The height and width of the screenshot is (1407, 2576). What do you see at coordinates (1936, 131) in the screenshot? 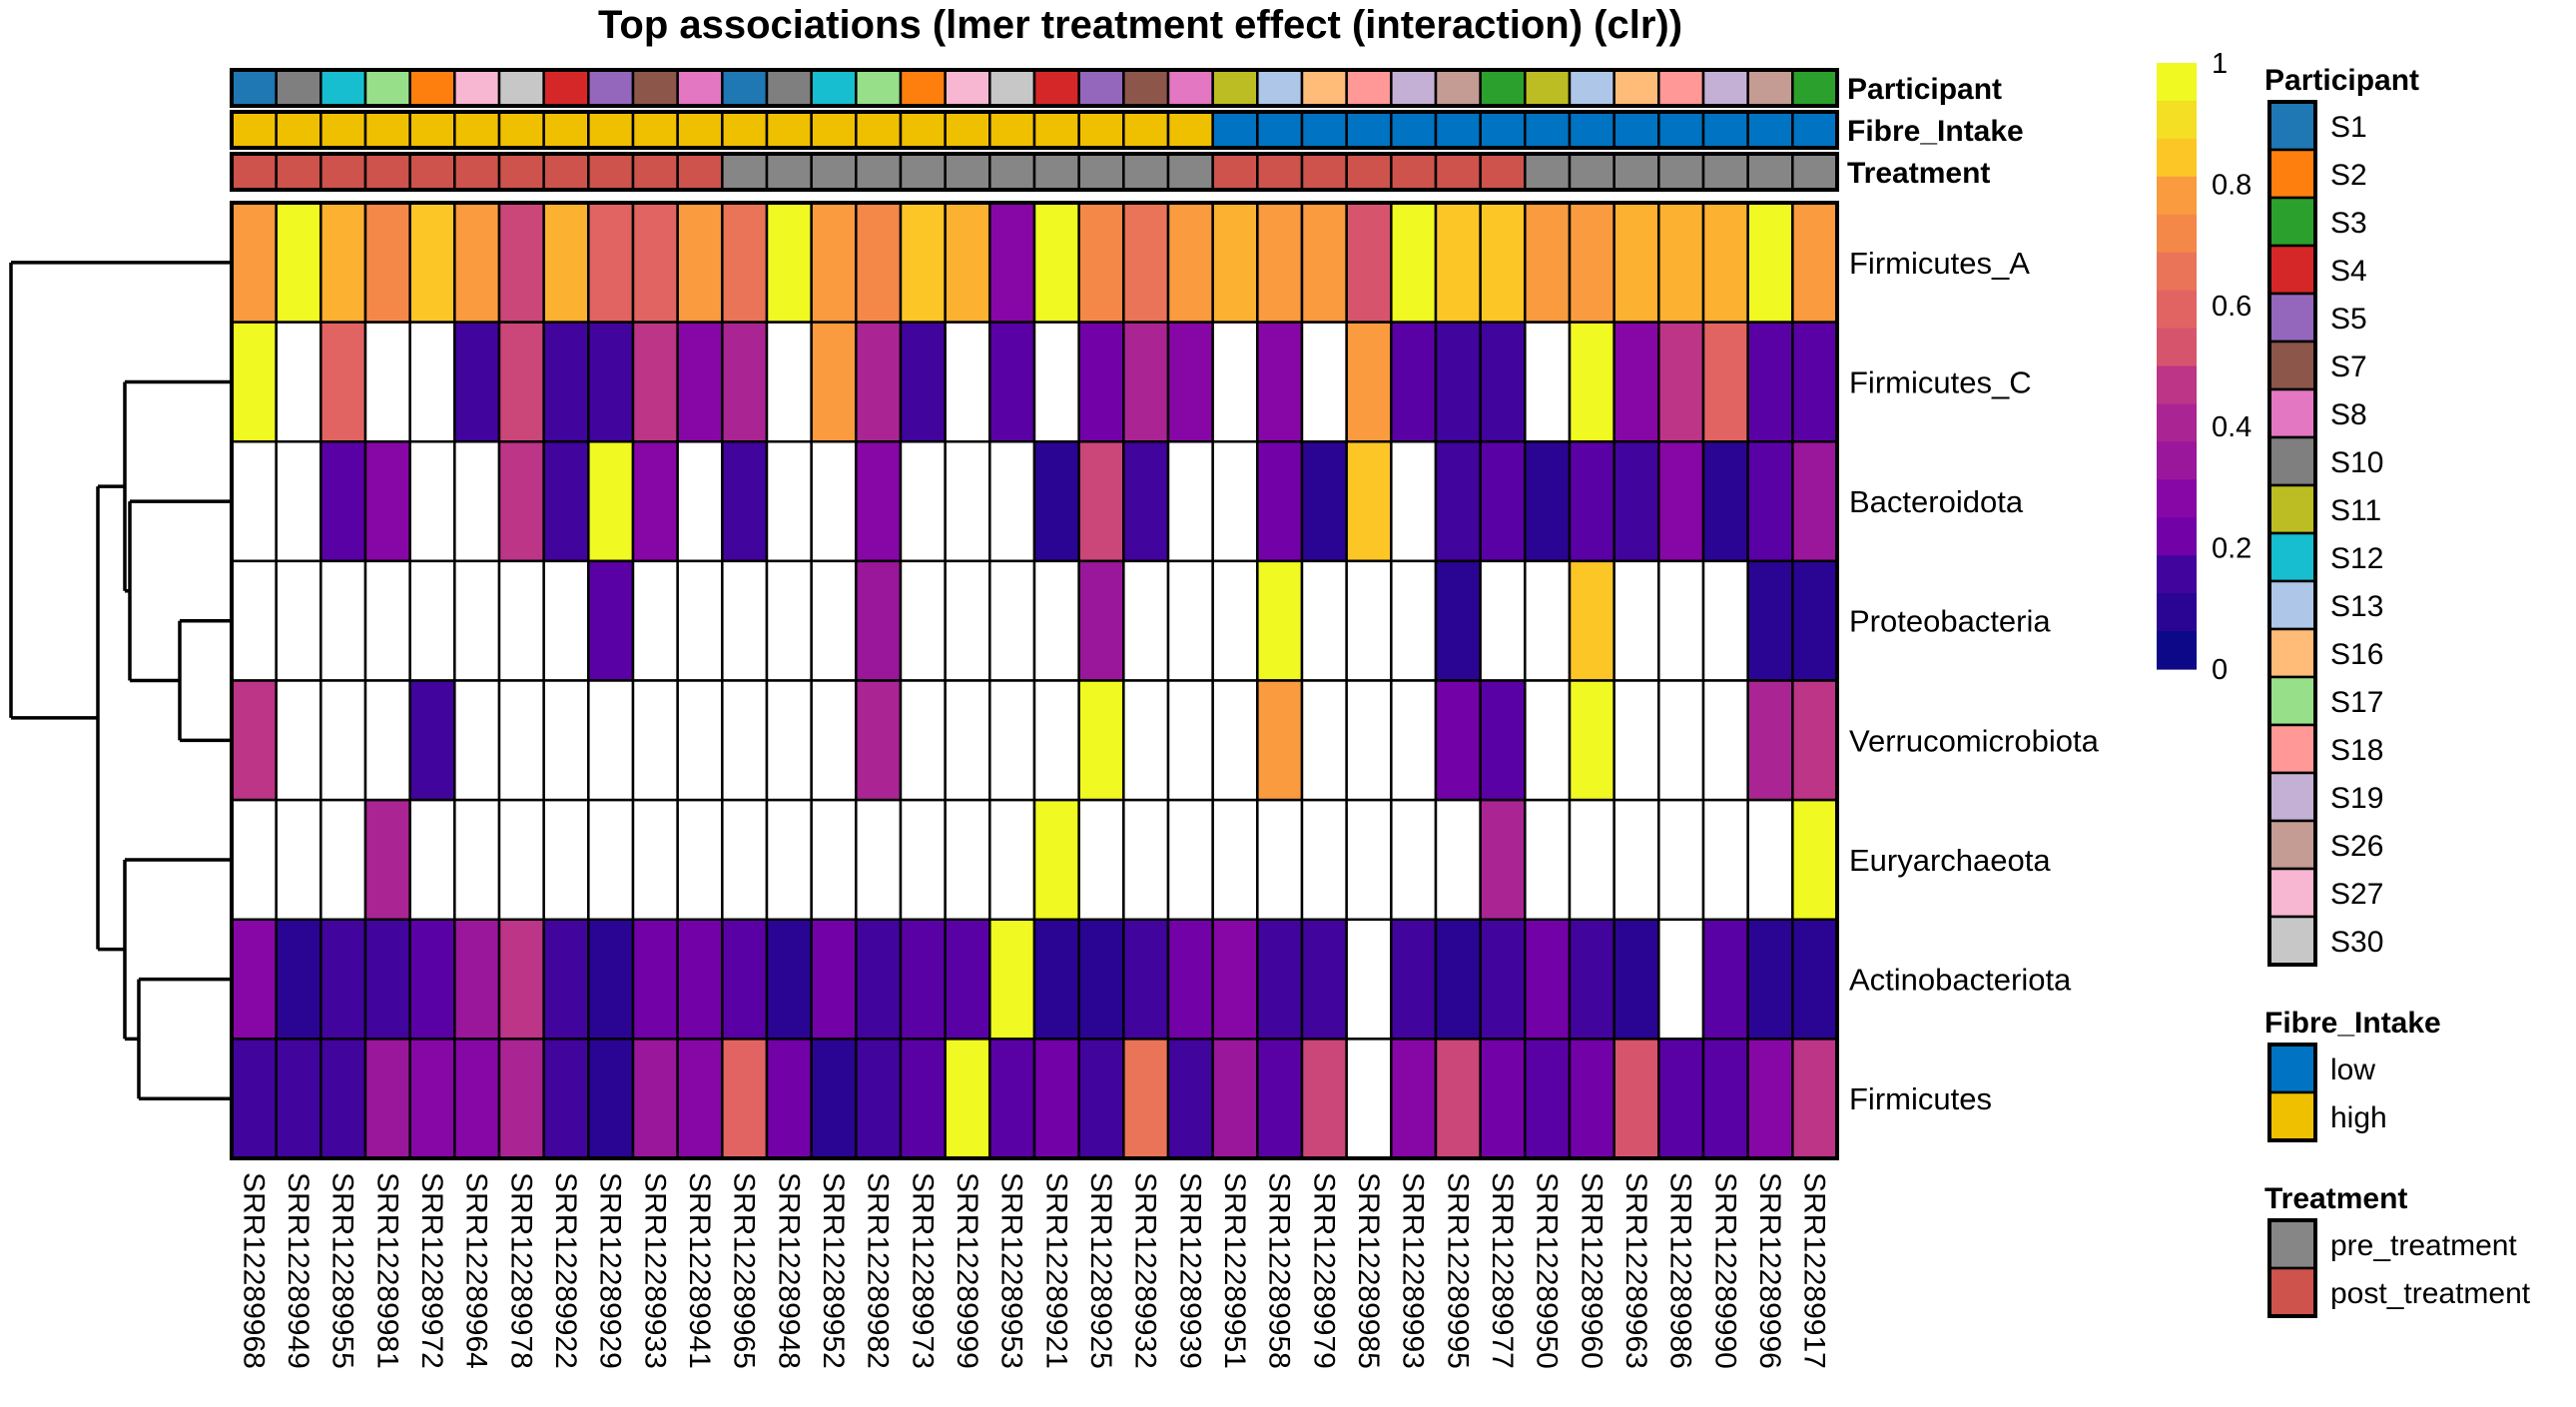
I see `annotation-label: Fibre_Intake` at bounding box center [1936, 131].